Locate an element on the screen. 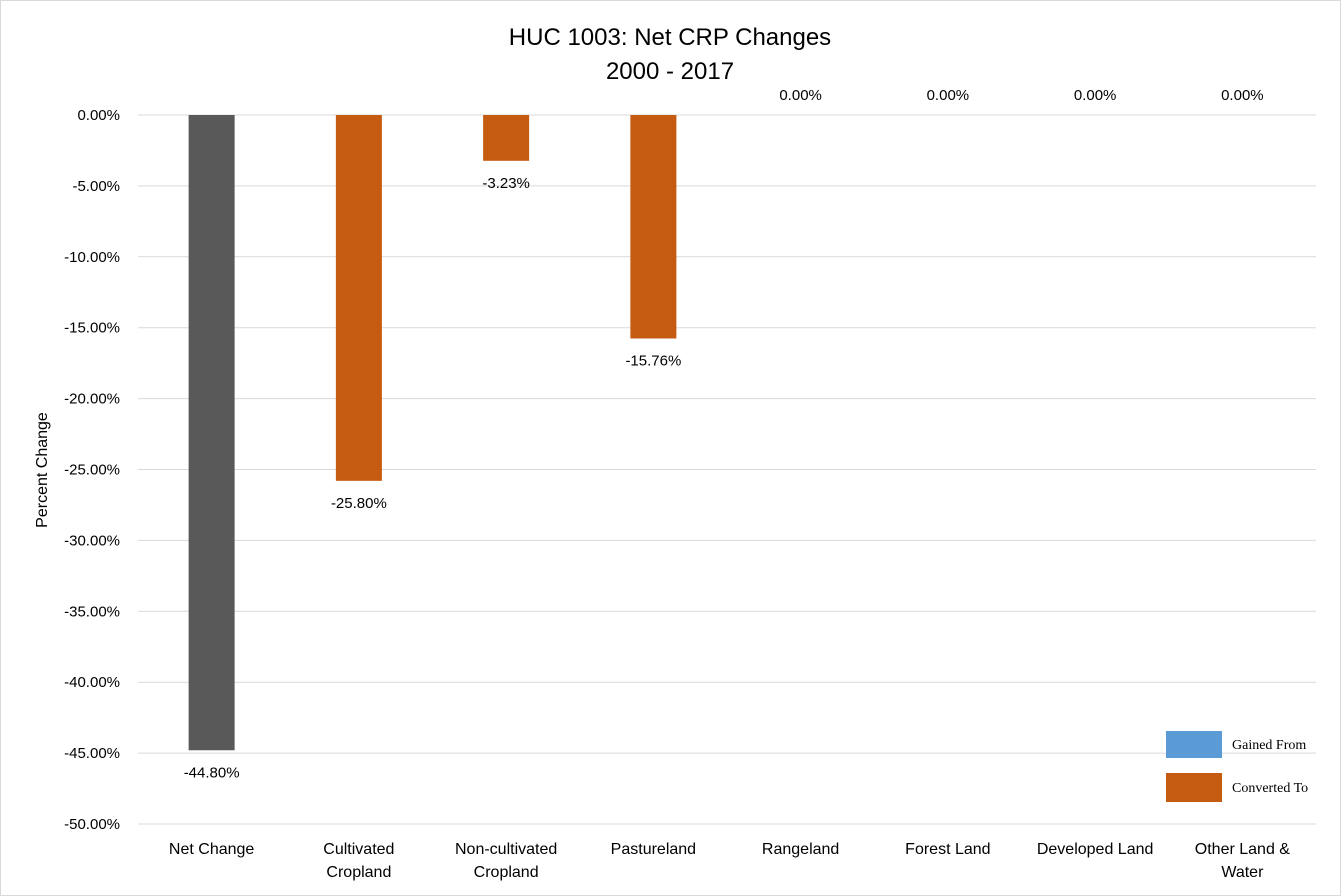  x-category-label: Forest Land is located at coordinates (947, 849).